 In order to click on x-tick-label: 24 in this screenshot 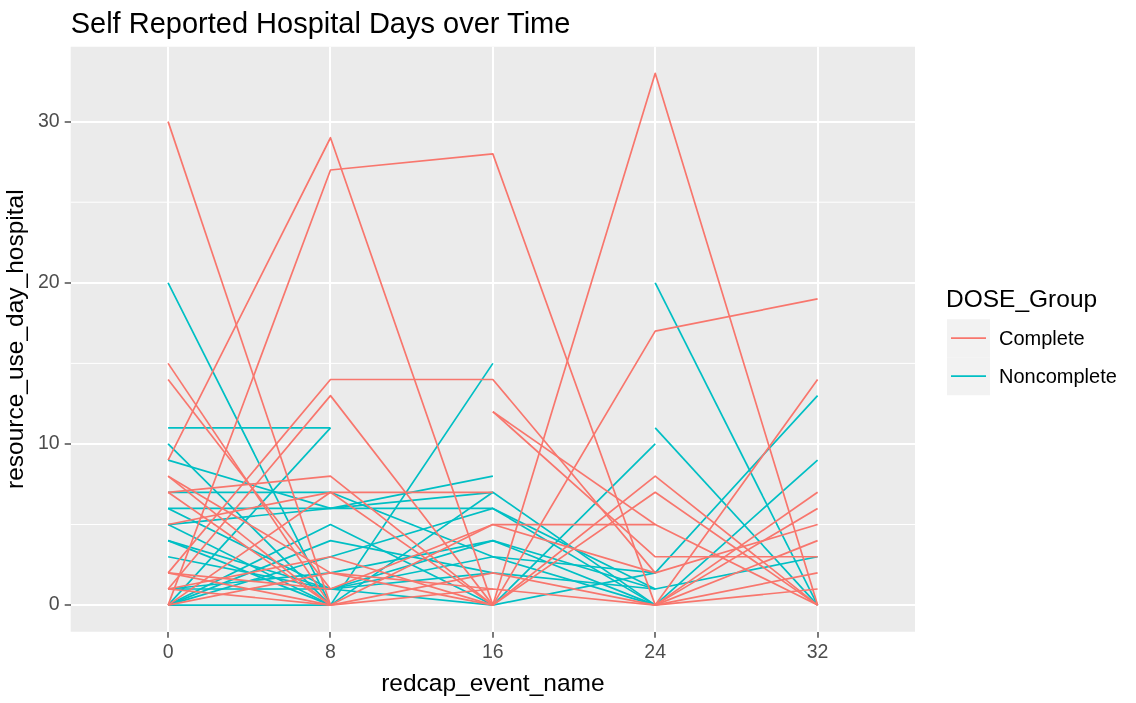, I will do `click(655, 650)`.